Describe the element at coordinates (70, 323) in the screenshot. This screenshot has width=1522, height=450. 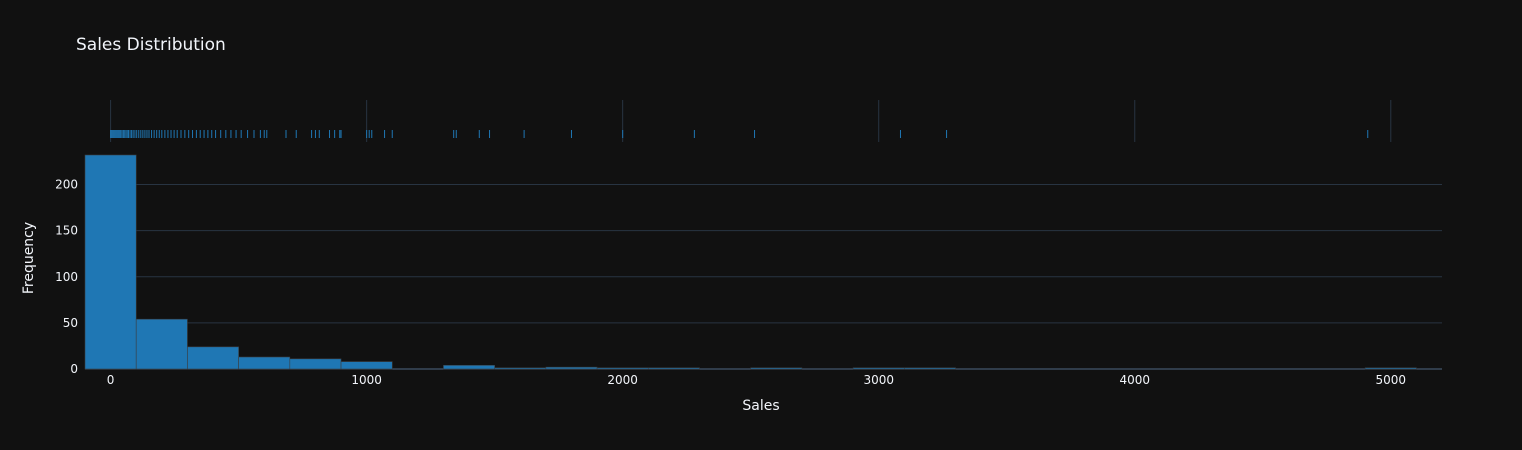
I see `y-tick-label-1: 50` at that location.